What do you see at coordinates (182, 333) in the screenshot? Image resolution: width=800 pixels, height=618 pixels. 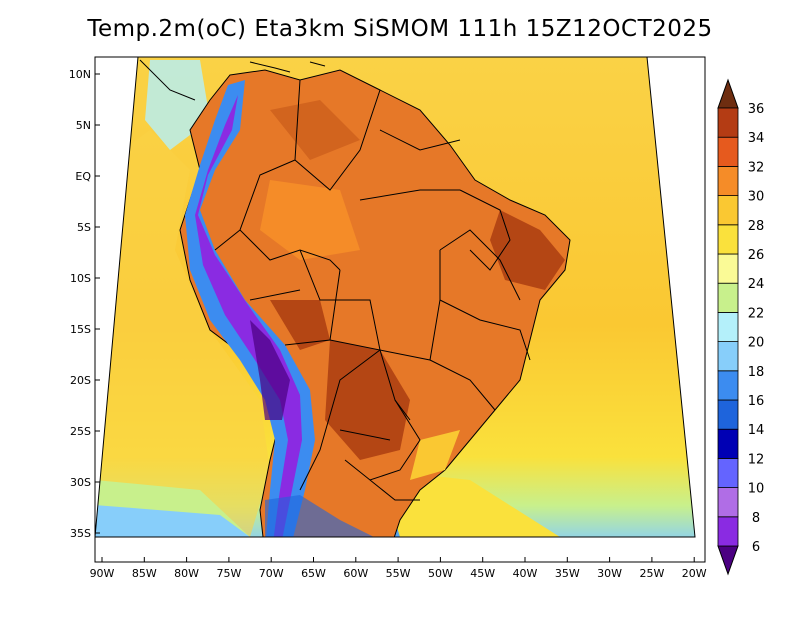 I see `pacific-warm-band` at bounding box center [182, 333].